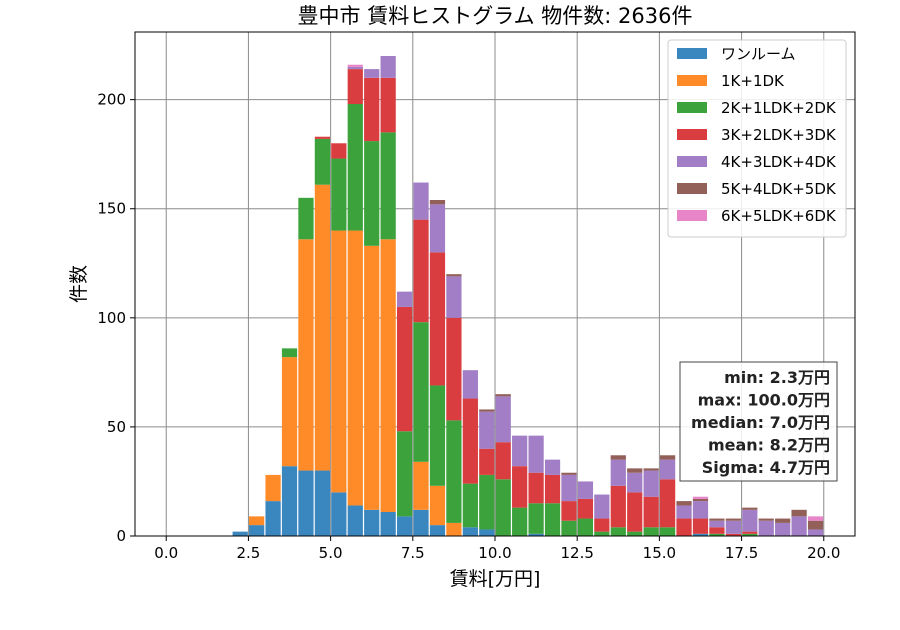  I want to click on legend-label: 3K+2LDK+3DK, so click(779, 135).